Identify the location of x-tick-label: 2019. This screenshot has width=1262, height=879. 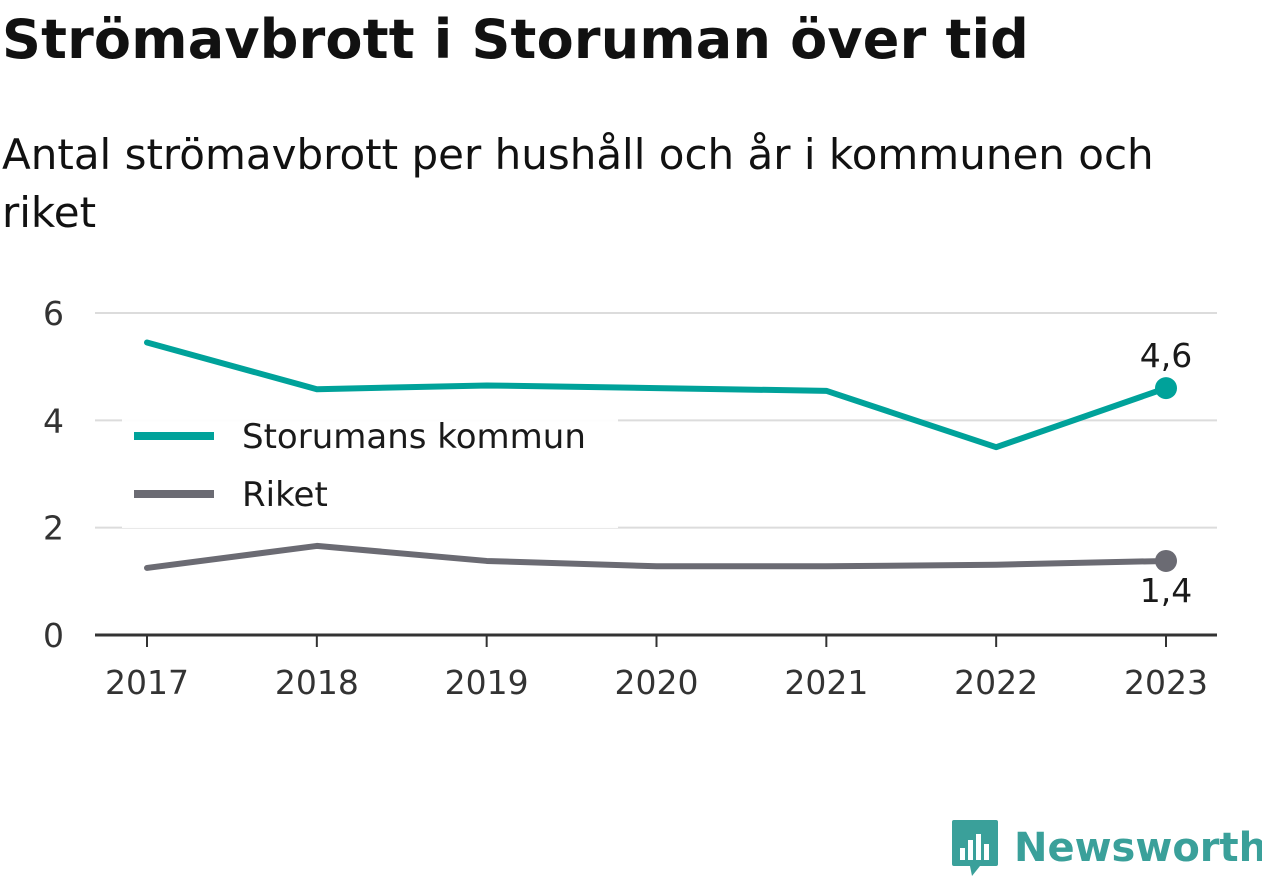
(487, 682).